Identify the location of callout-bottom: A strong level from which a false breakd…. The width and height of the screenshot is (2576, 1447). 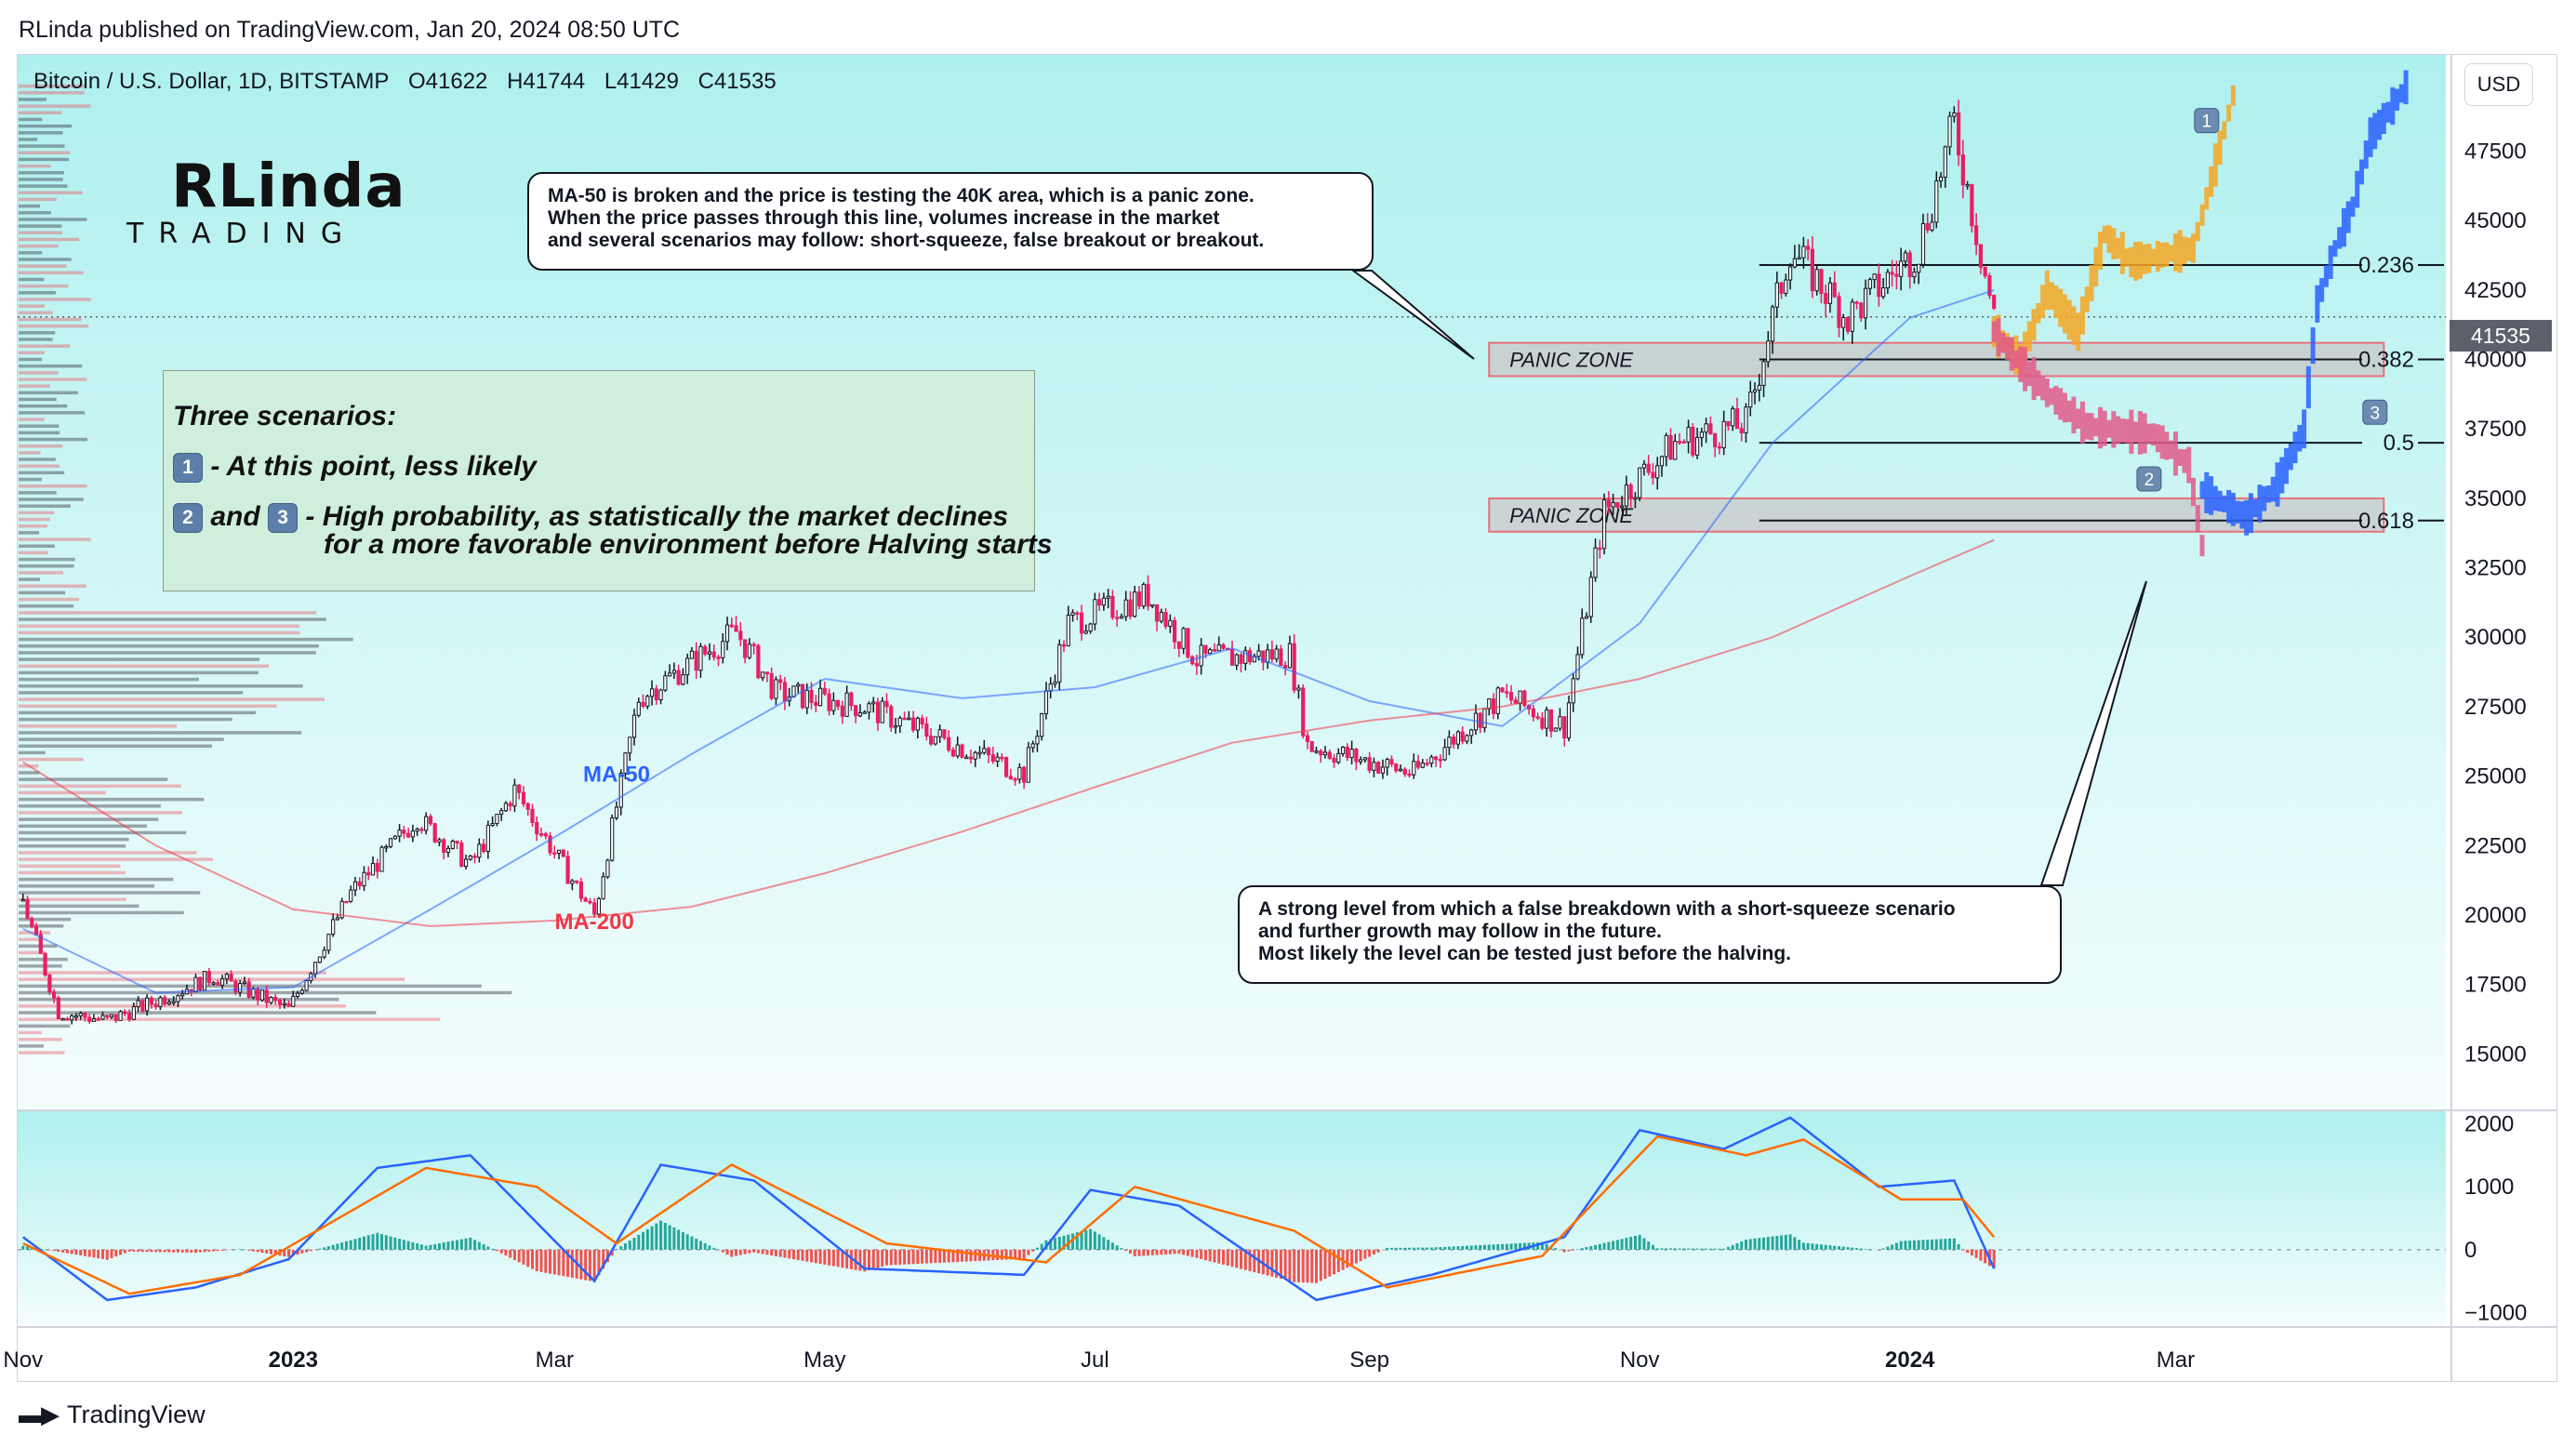
(1650, 935).